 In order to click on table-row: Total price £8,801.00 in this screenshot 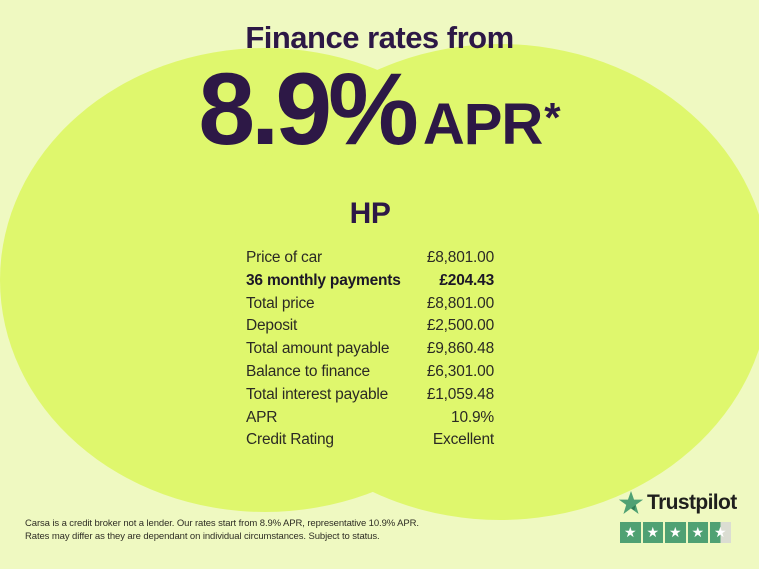, I will do `click(370, 304)`.